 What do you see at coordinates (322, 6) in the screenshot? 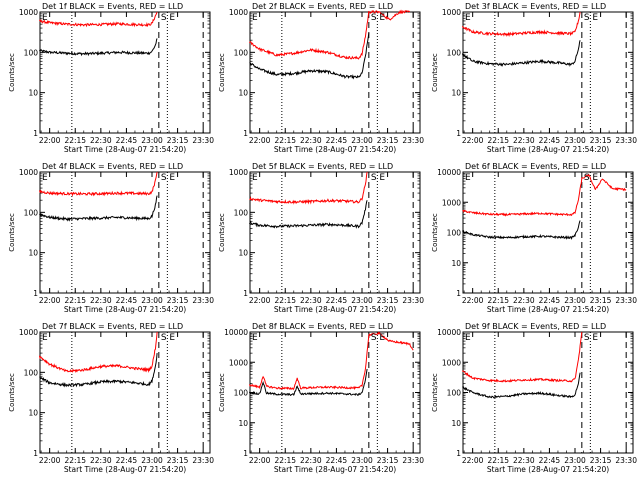
I see `panel-title: Det 2f BLACK = Events, RED = LLD` at bounding box center [322, 6].